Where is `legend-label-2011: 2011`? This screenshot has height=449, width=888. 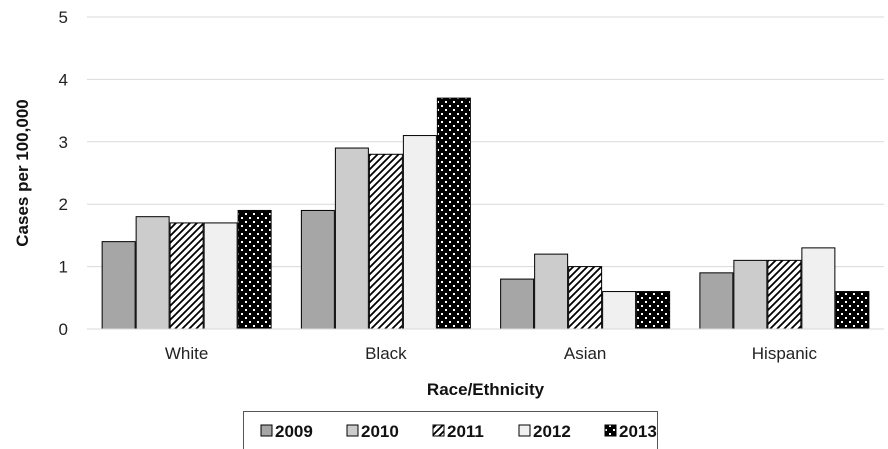 legend-label-2011: 2011 is located at coordinates (465, 431).